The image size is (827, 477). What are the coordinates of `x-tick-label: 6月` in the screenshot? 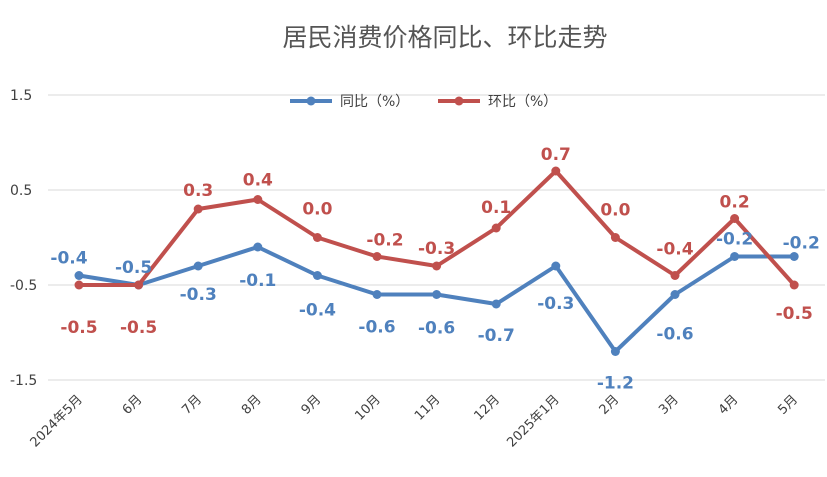 It's located at (133, 405).